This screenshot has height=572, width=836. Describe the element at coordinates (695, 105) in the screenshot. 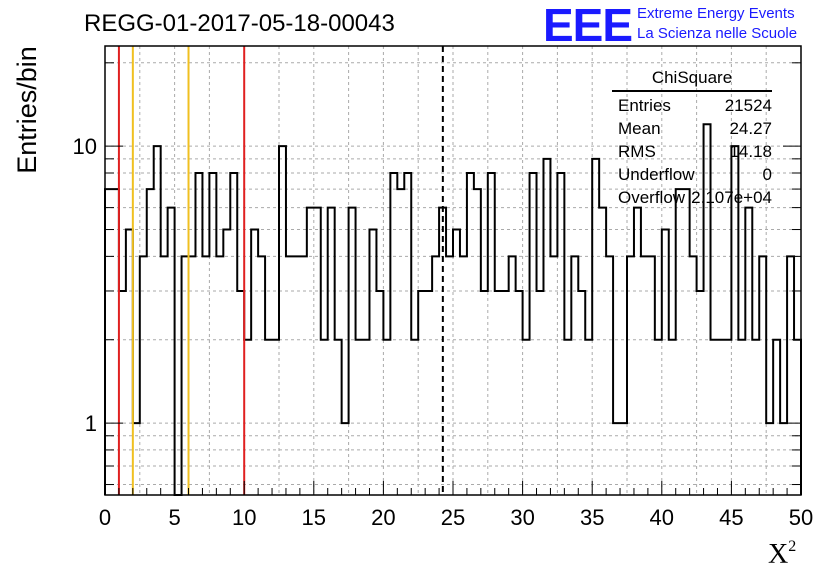

I see `stats-row-entries: Entries 21524` at that location.